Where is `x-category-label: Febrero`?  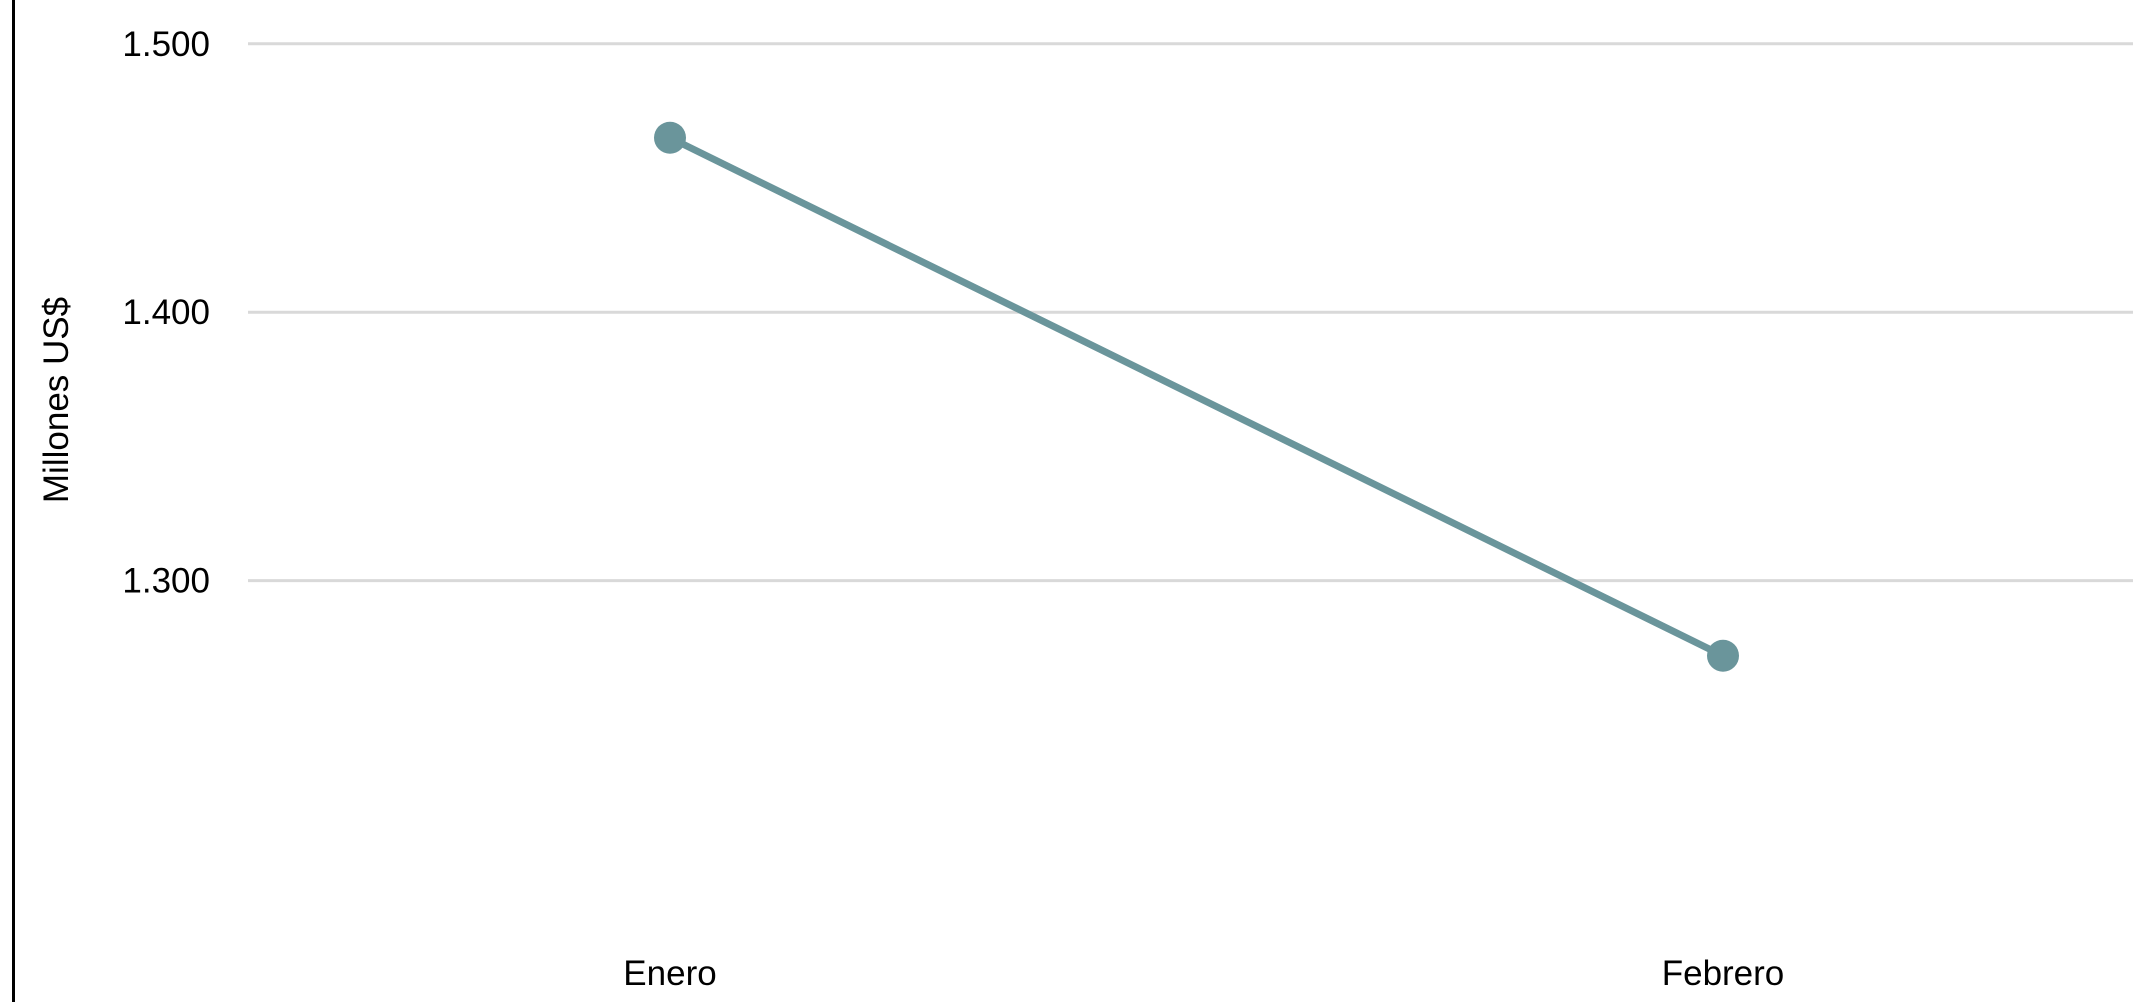
x-category-label: Febrero is located at coordinates (1723, 973).